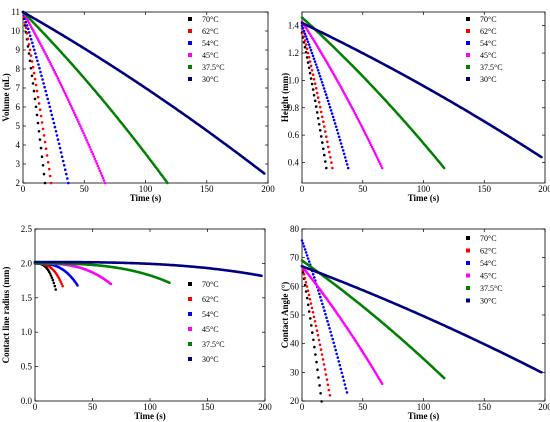 This screenshot has height=422, width=550. I want to click on legend-label: 70°C, so click(210, 19).